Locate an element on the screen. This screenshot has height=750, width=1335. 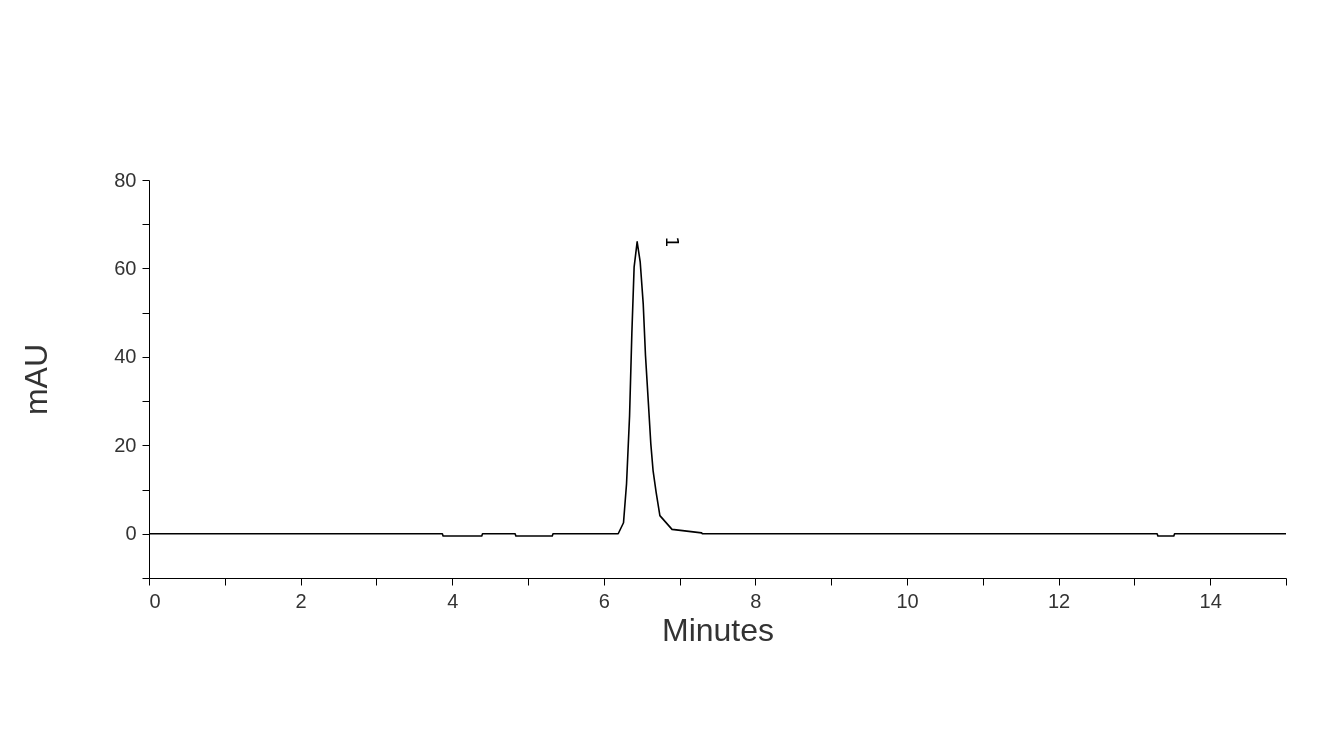
x-tick-label: 14 is located at coordinates (1210, 600).